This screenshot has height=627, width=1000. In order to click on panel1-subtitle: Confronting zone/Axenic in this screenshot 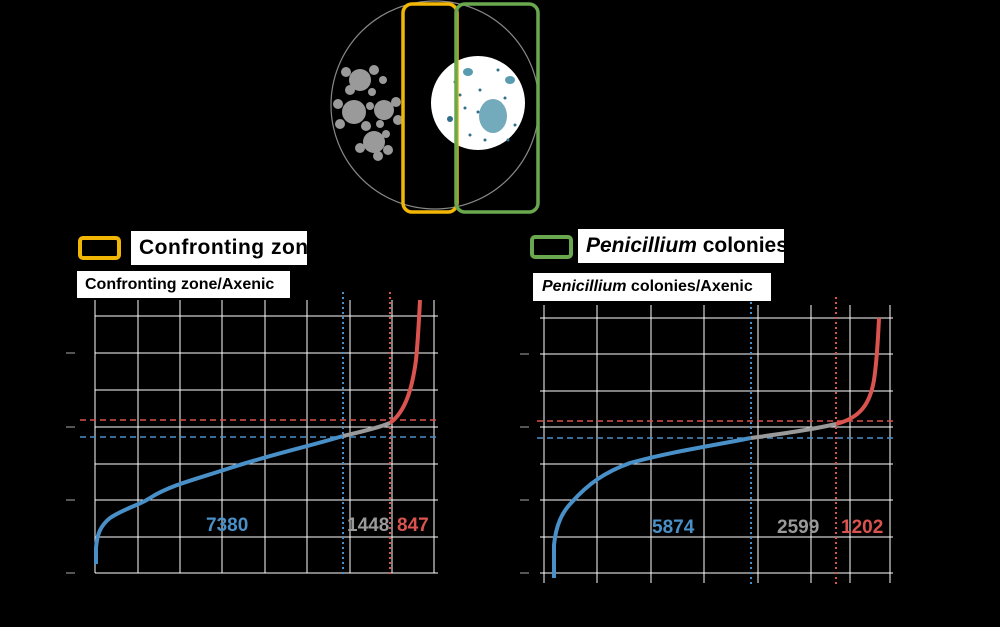, I will do `click(183, 284)`.